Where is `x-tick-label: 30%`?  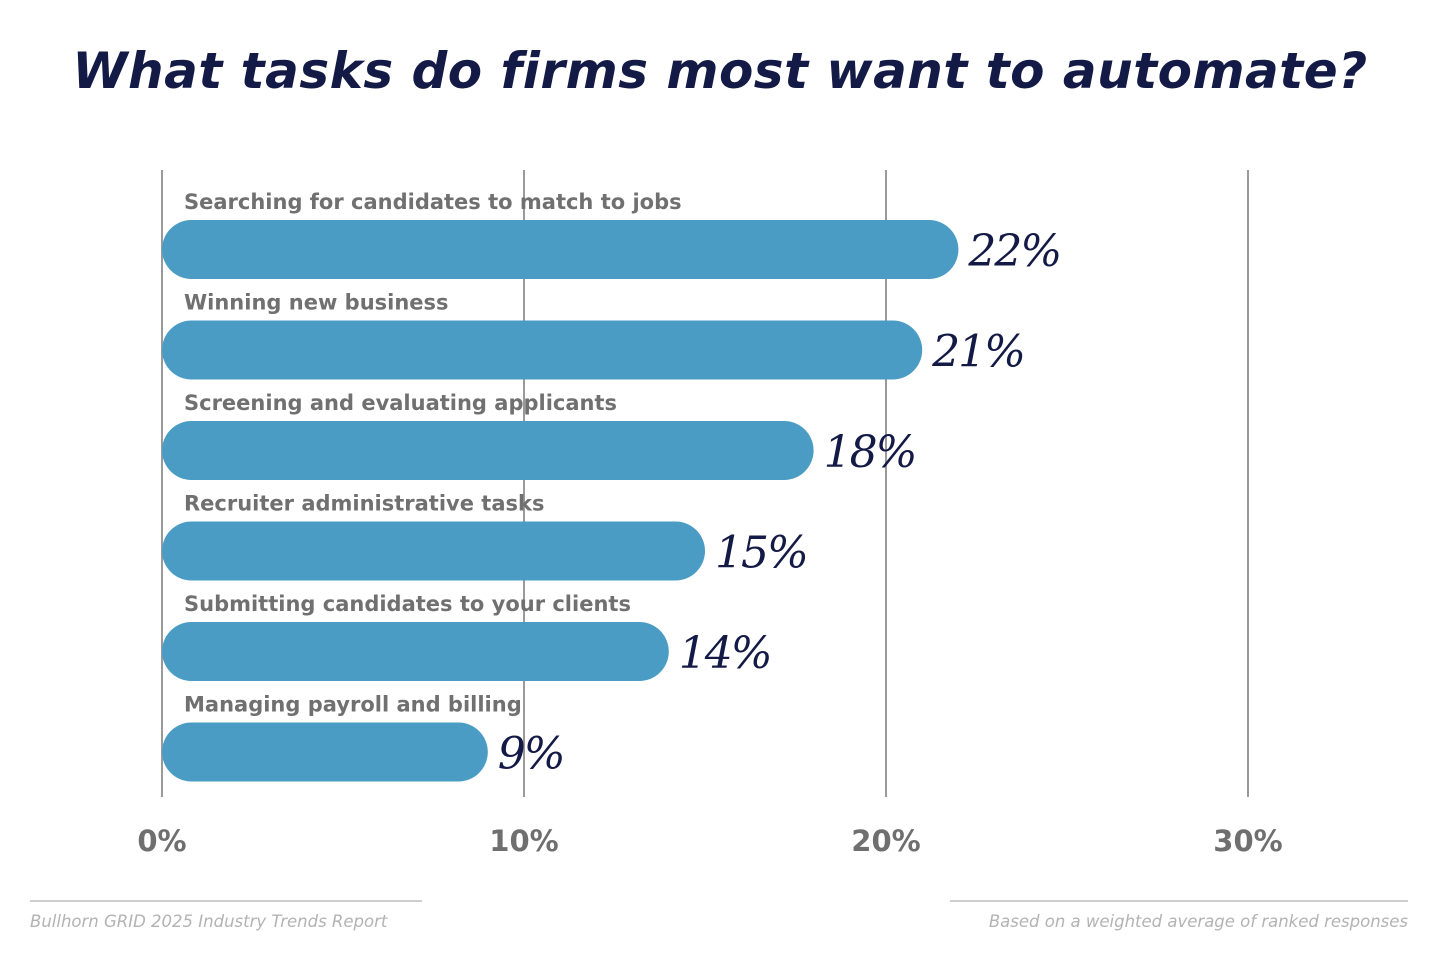
x-tick-label: 30% is located at coordinates (1247, 841).